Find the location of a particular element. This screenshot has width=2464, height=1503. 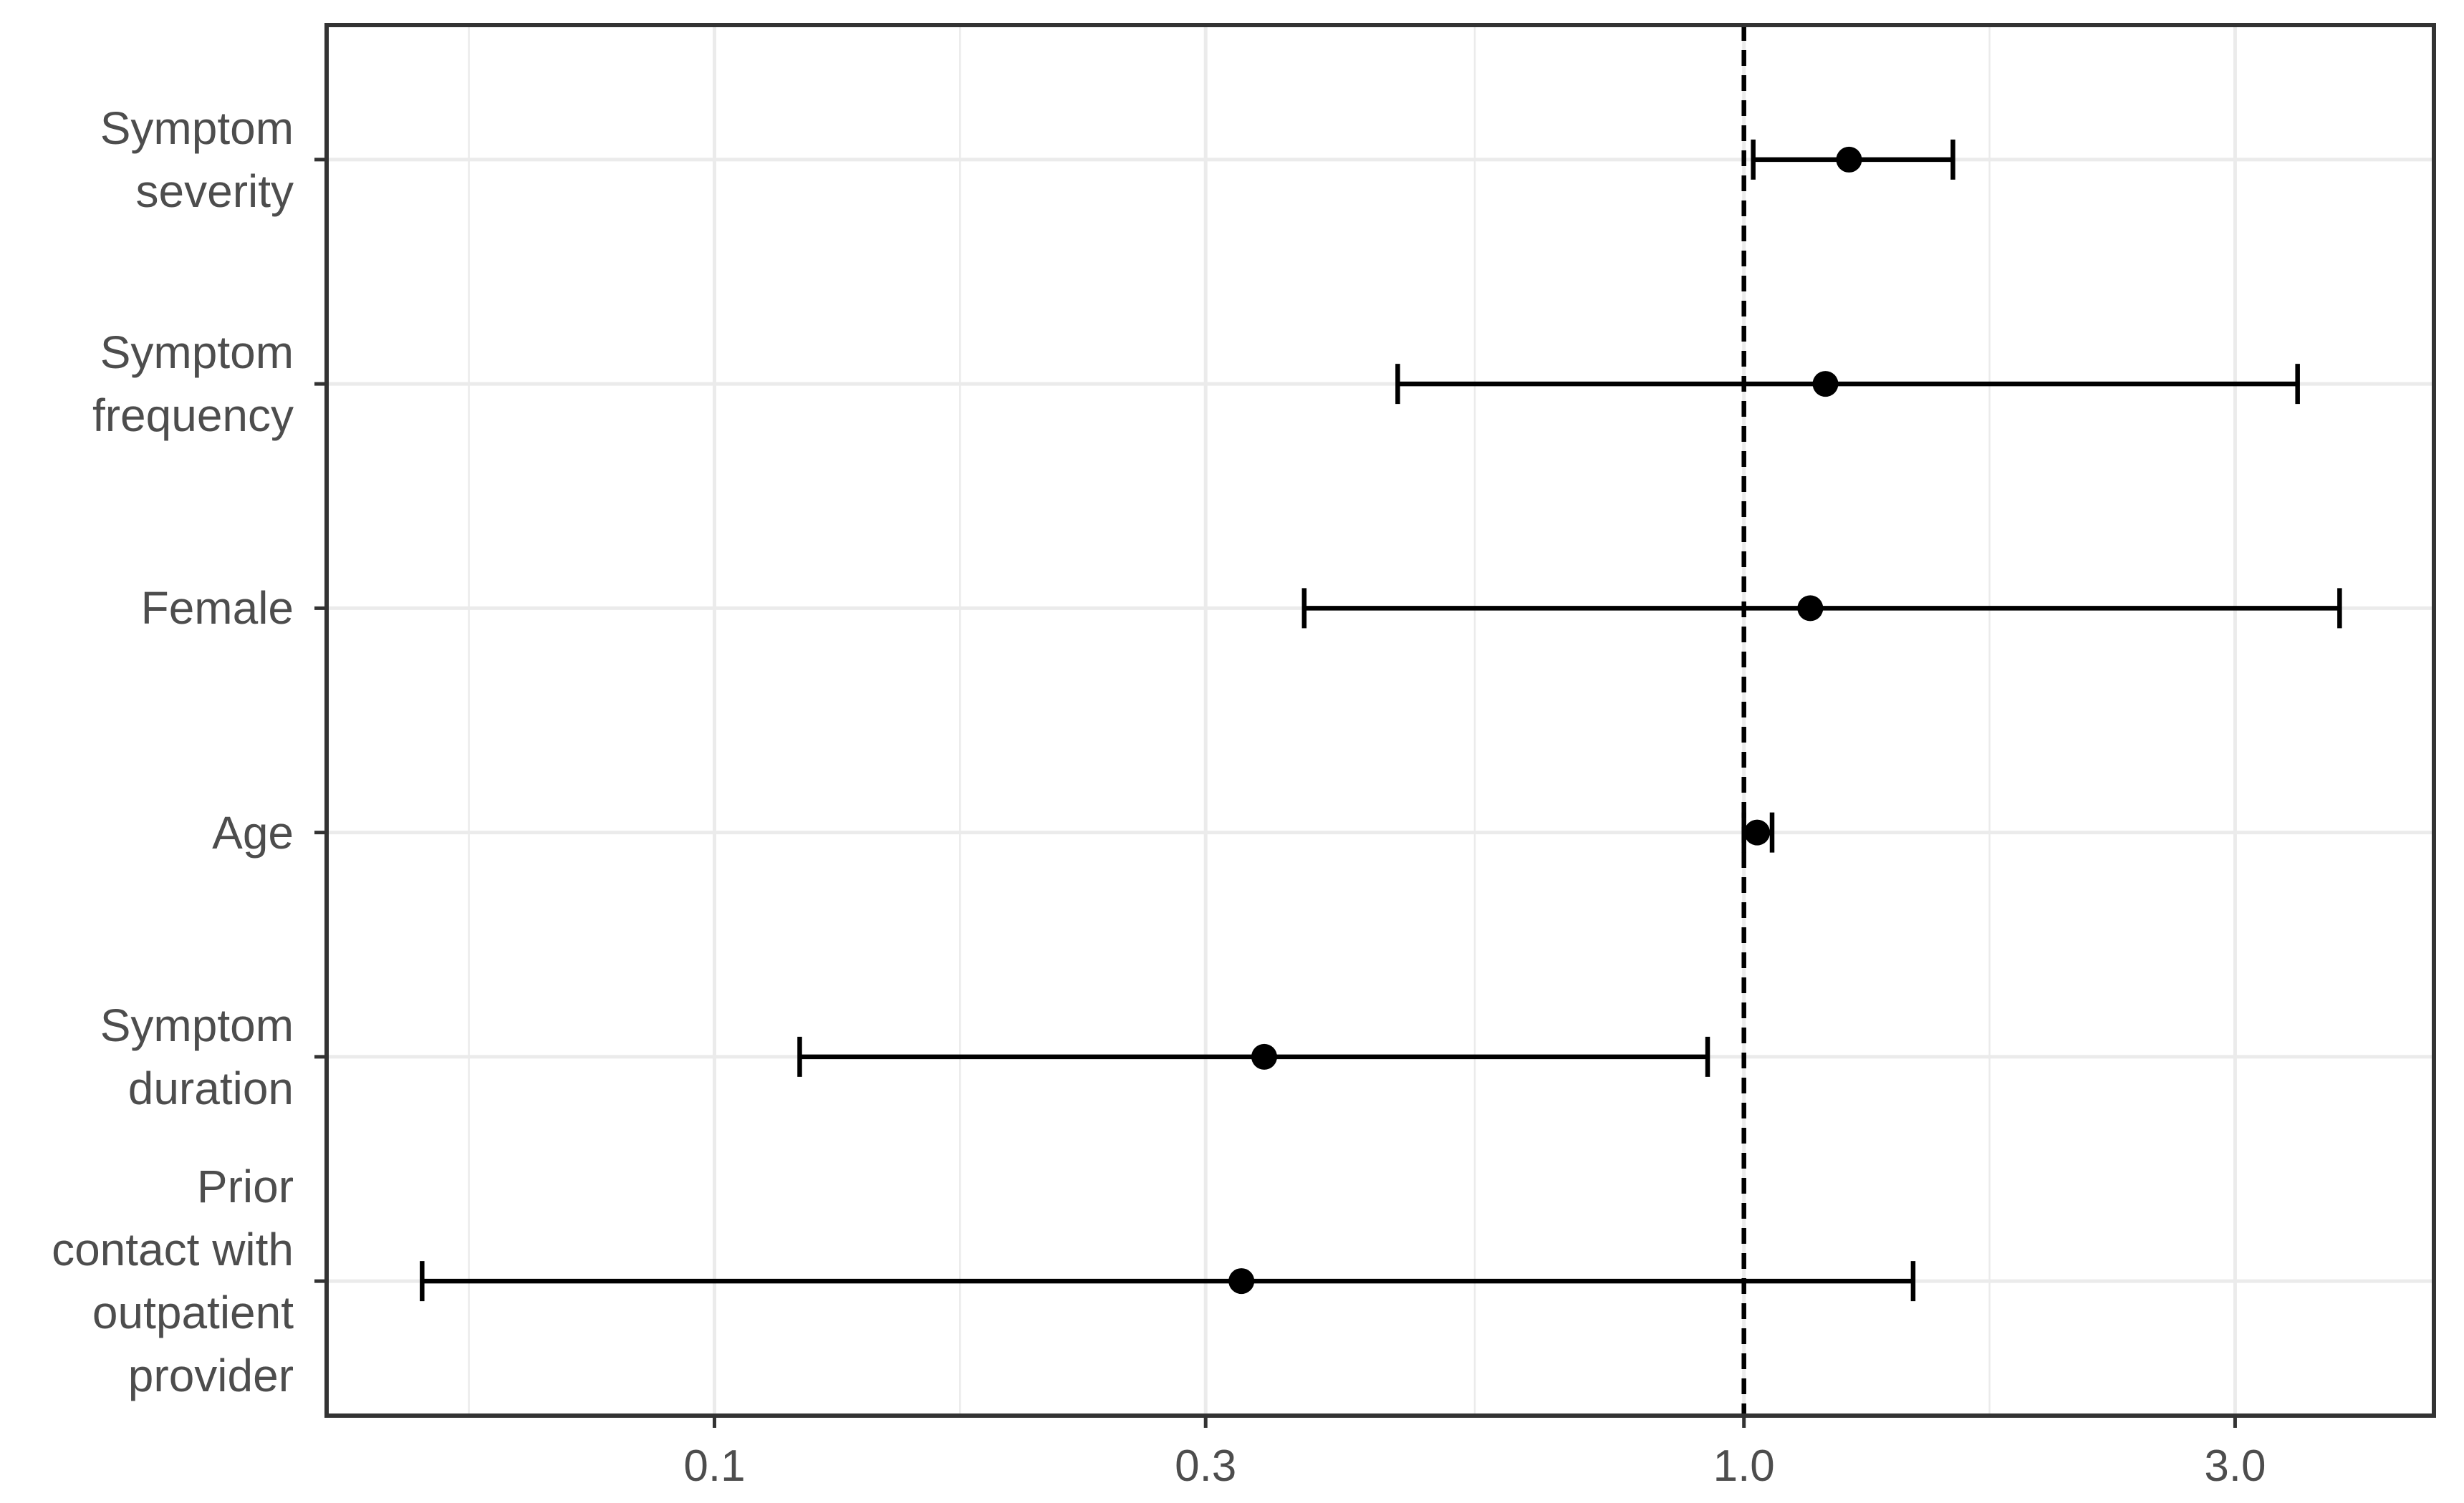

y-tick-label: Age is located at coordinates (253, 833).